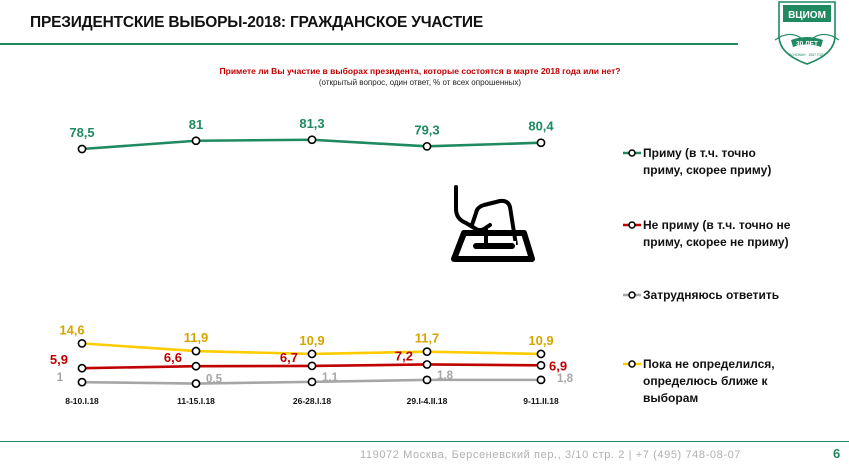 Image resolution: width=849 pixels, height=467 pixels. Describe the element at coordinates (404, 355) in the screenshot. I see `data-label: 7,2` at that location.